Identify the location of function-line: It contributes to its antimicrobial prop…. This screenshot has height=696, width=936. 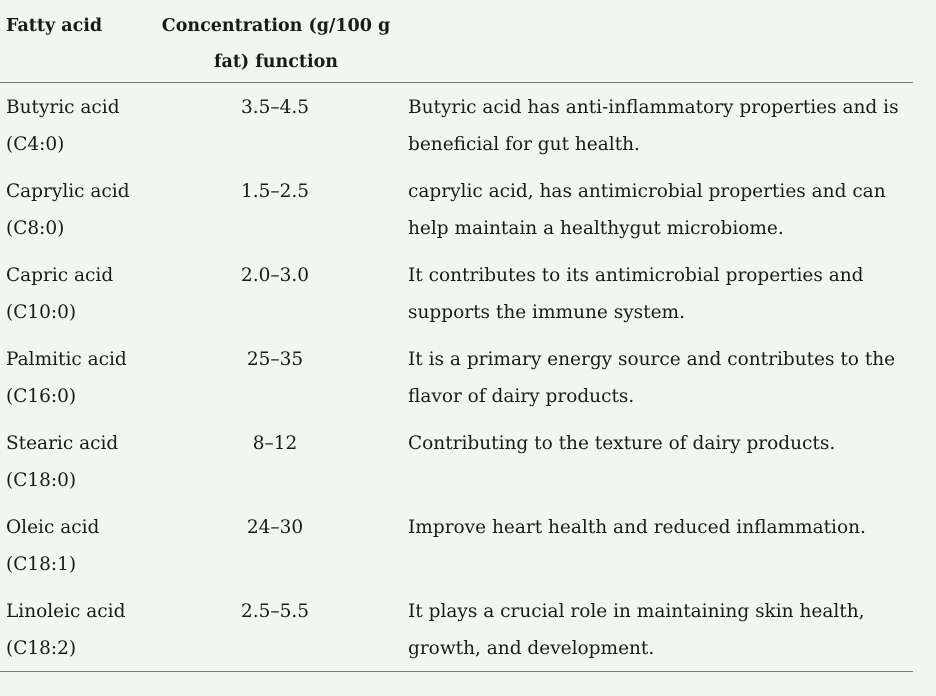
(636, 275).